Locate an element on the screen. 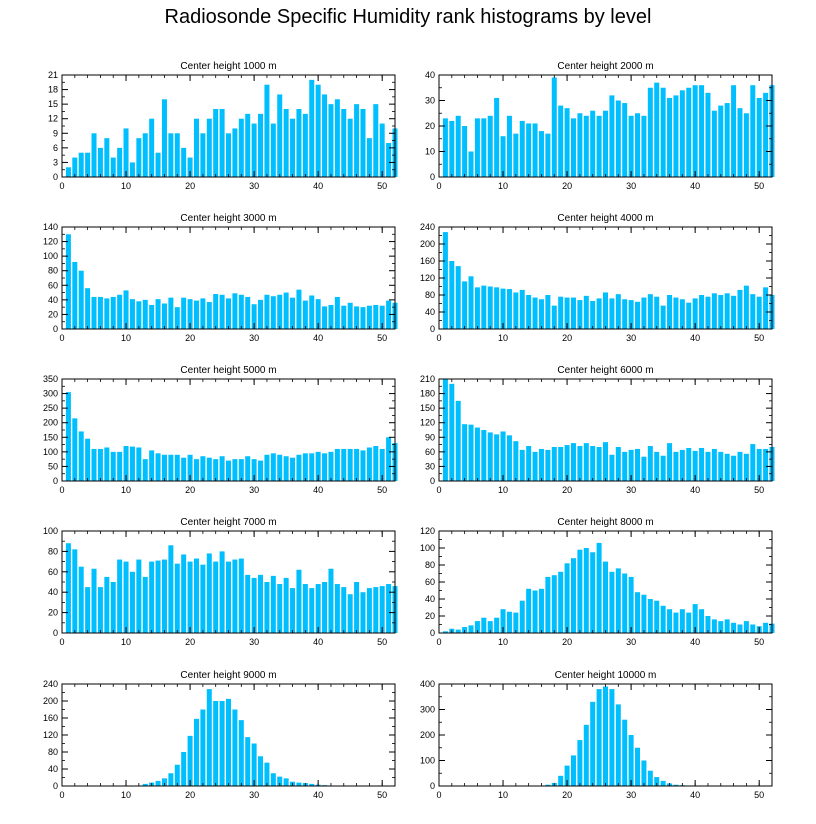  panel-3-y-tick-label: 80 is located at coordinates (53, 271).